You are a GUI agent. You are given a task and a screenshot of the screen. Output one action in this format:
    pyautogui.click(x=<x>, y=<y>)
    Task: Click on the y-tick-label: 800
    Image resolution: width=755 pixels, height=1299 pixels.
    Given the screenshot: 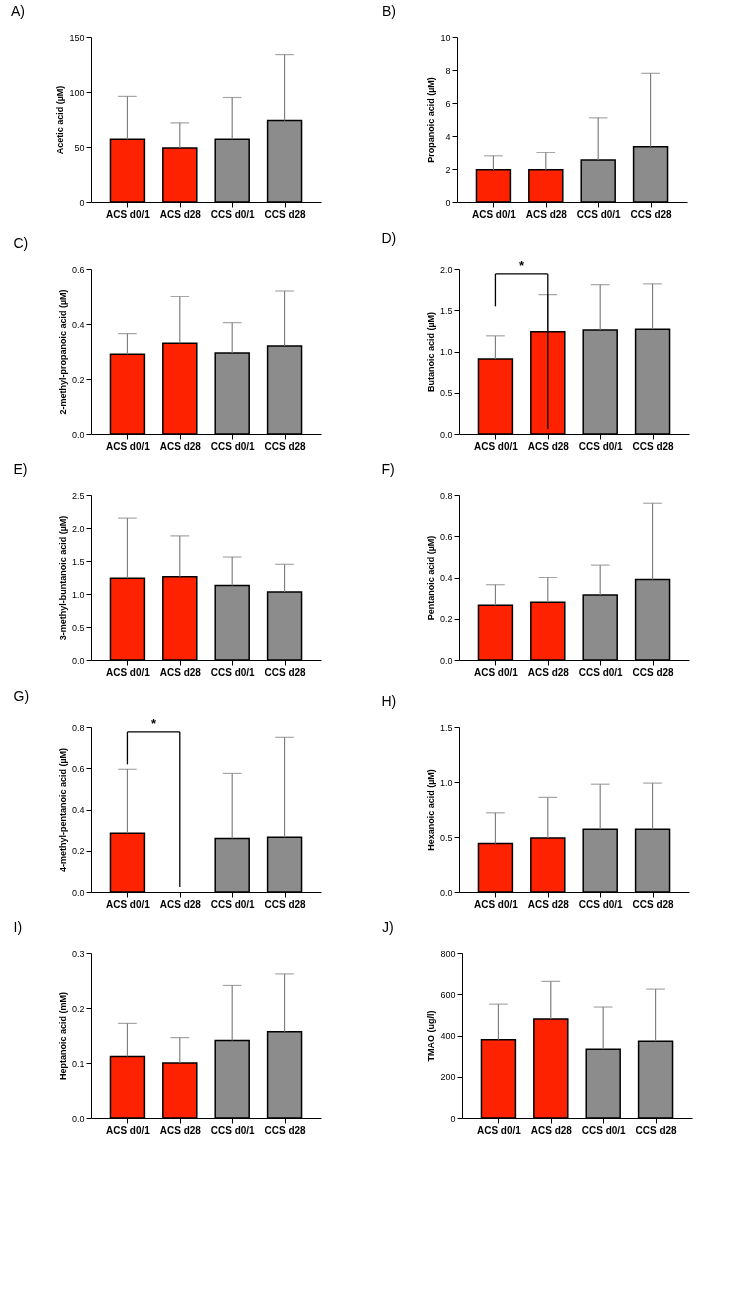 What is the action you would take?
    pyautogui.click(x=448, y=953)
    